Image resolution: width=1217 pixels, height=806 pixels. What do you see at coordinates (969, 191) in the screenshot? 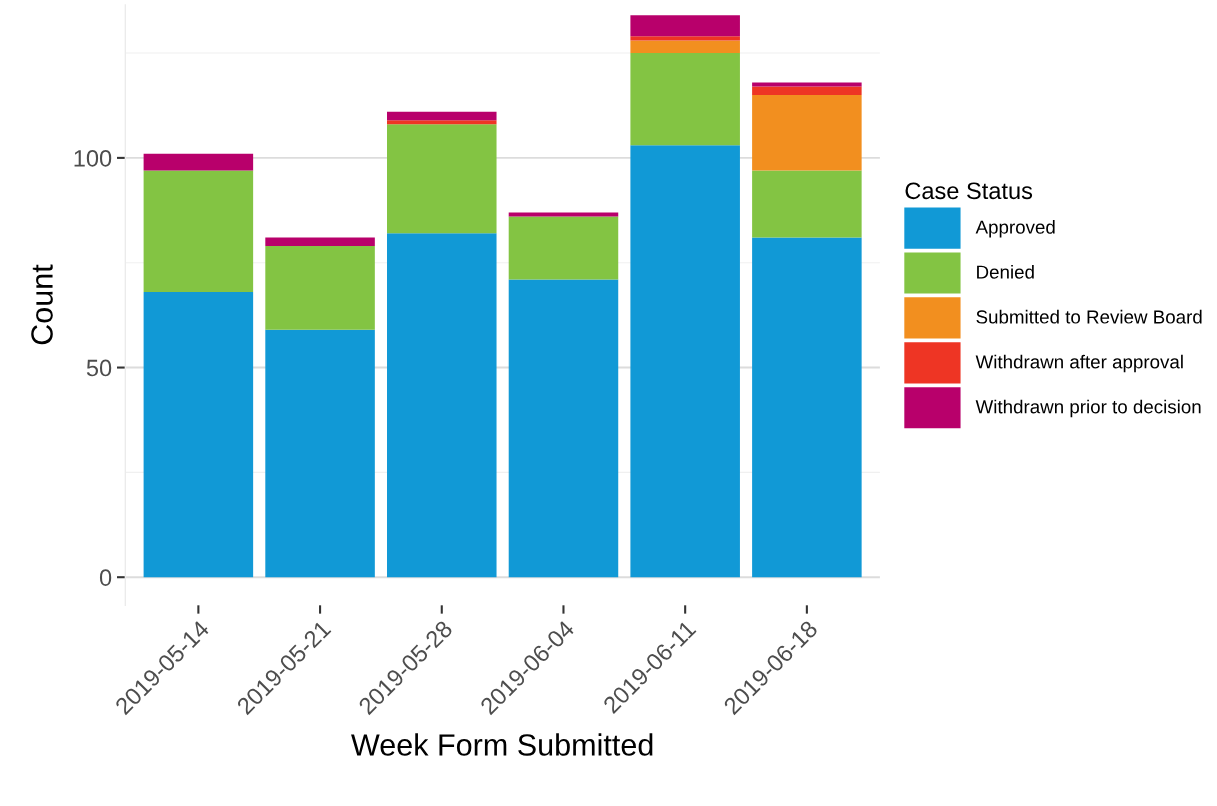
I see `legend-title: Case Status` at bounding box center [969, 191].